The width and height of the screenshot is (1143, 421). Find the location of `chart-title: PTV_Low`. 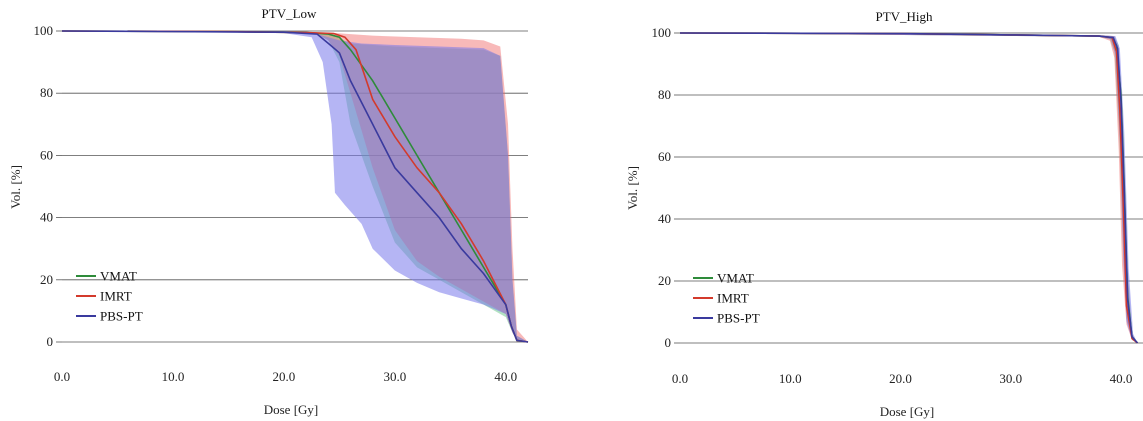

chart-title: PTV_Low is located at coordinates (290, 13).